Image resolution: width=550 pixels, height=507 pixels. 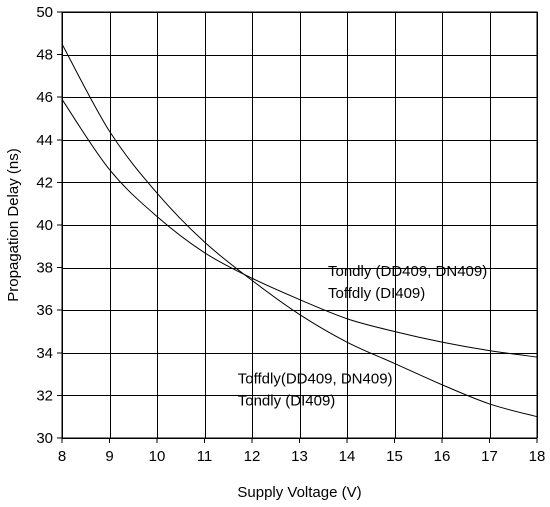 What do you see at coordinates (347, 456) in the screenshot?
I see `x-tick-label: 14` at bounding box center [347, 456].